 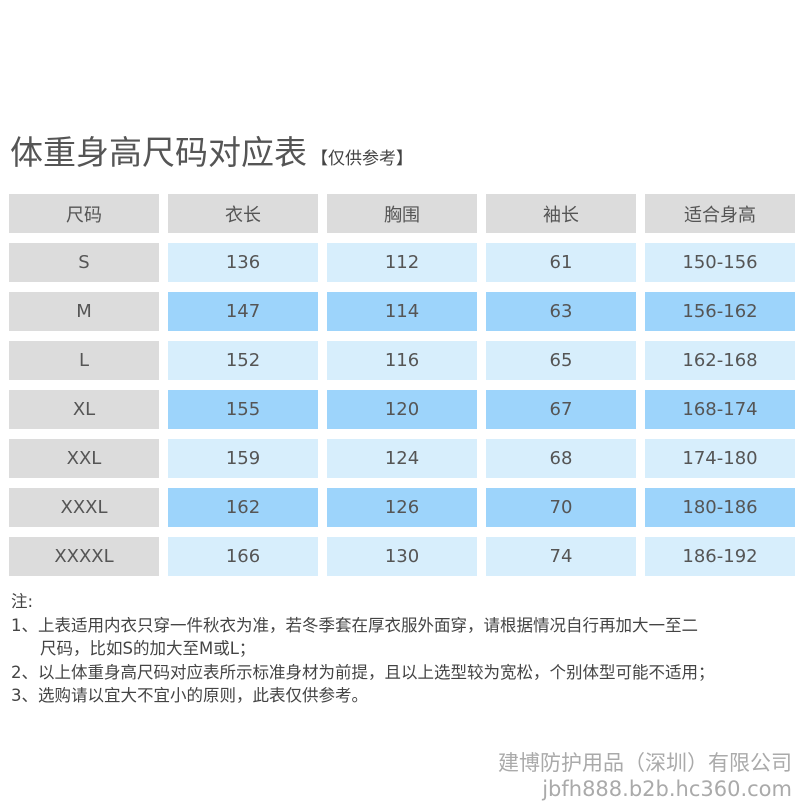 I want to click on value-cell: 112, so click(x=402, y=262).